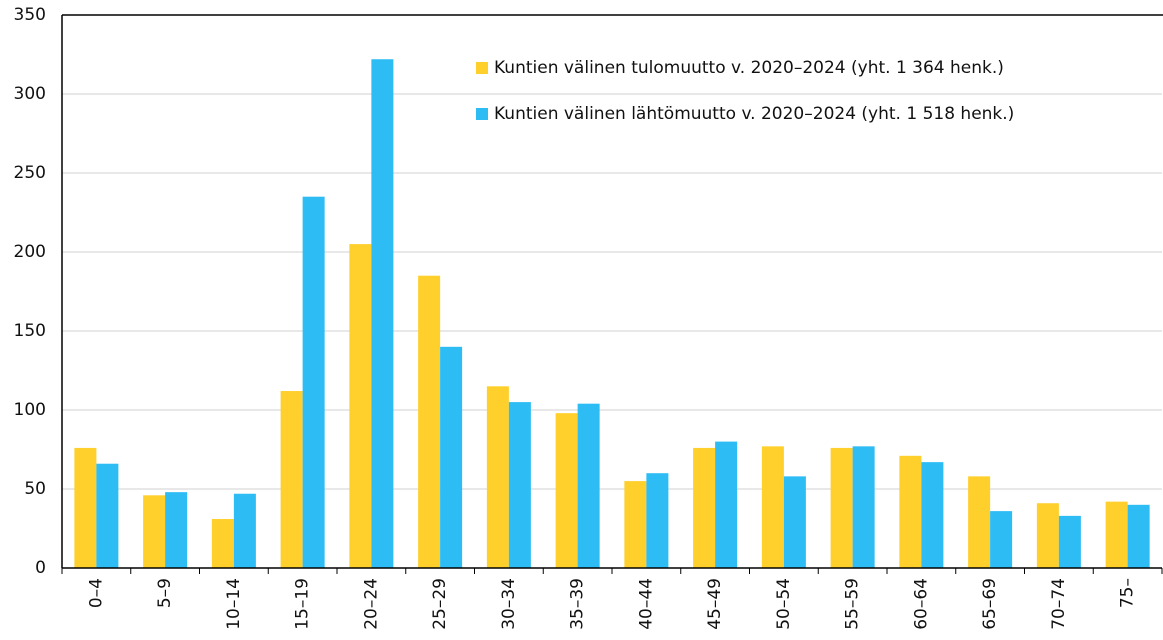  What do you see at coordinates (30, 15) in the screenshot?
I see `y-tick-label: 350` at bounding box center [30, 15].